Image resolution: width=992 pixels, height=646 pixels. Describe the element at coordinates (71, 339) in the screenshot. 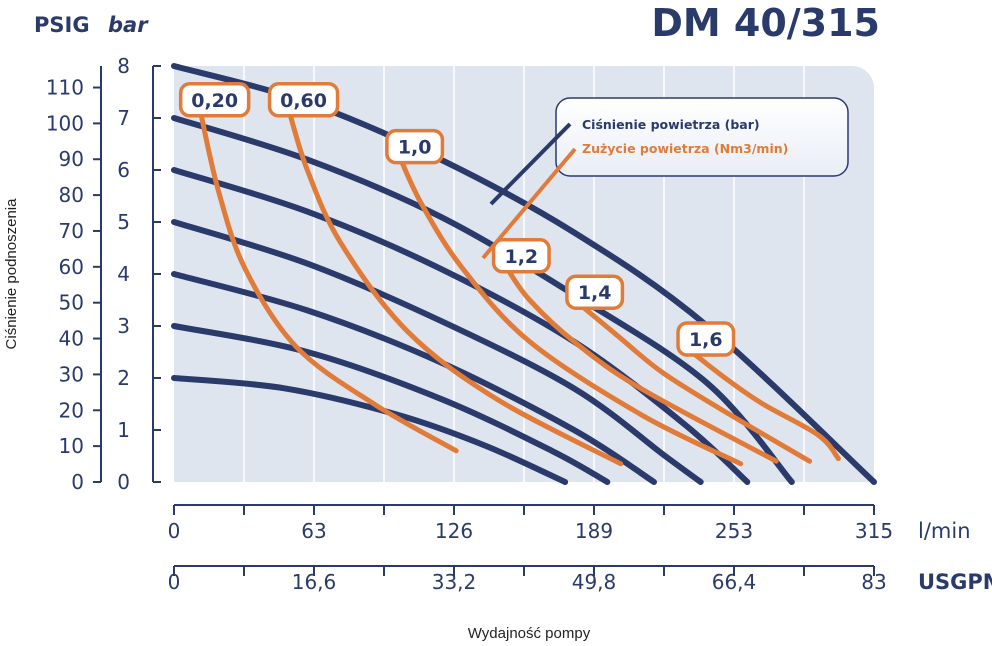

I see `y-tick-label-psig: 40` at that location.